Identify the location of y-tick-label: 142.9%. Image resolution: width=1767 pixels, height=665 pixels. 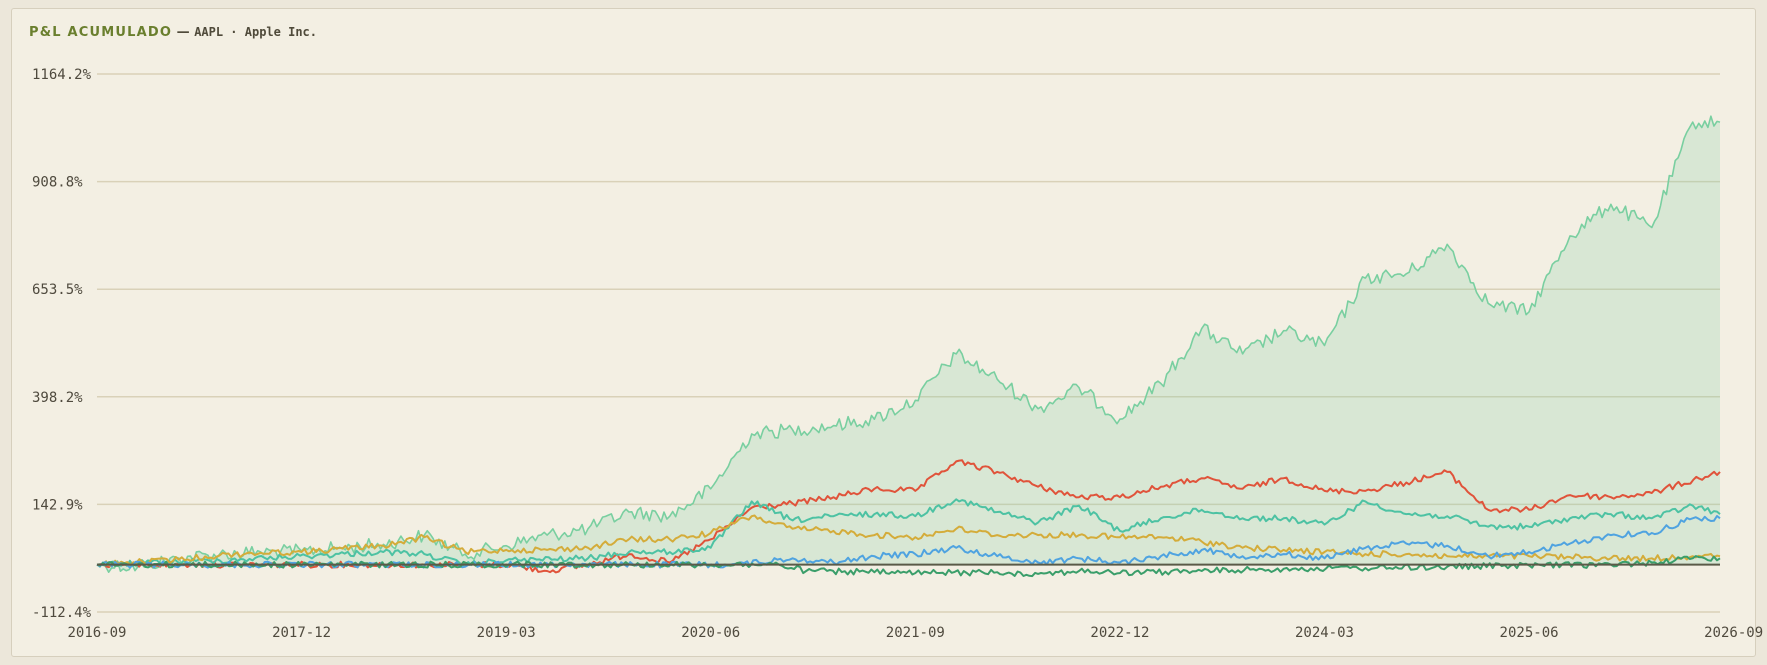
(57, 505).